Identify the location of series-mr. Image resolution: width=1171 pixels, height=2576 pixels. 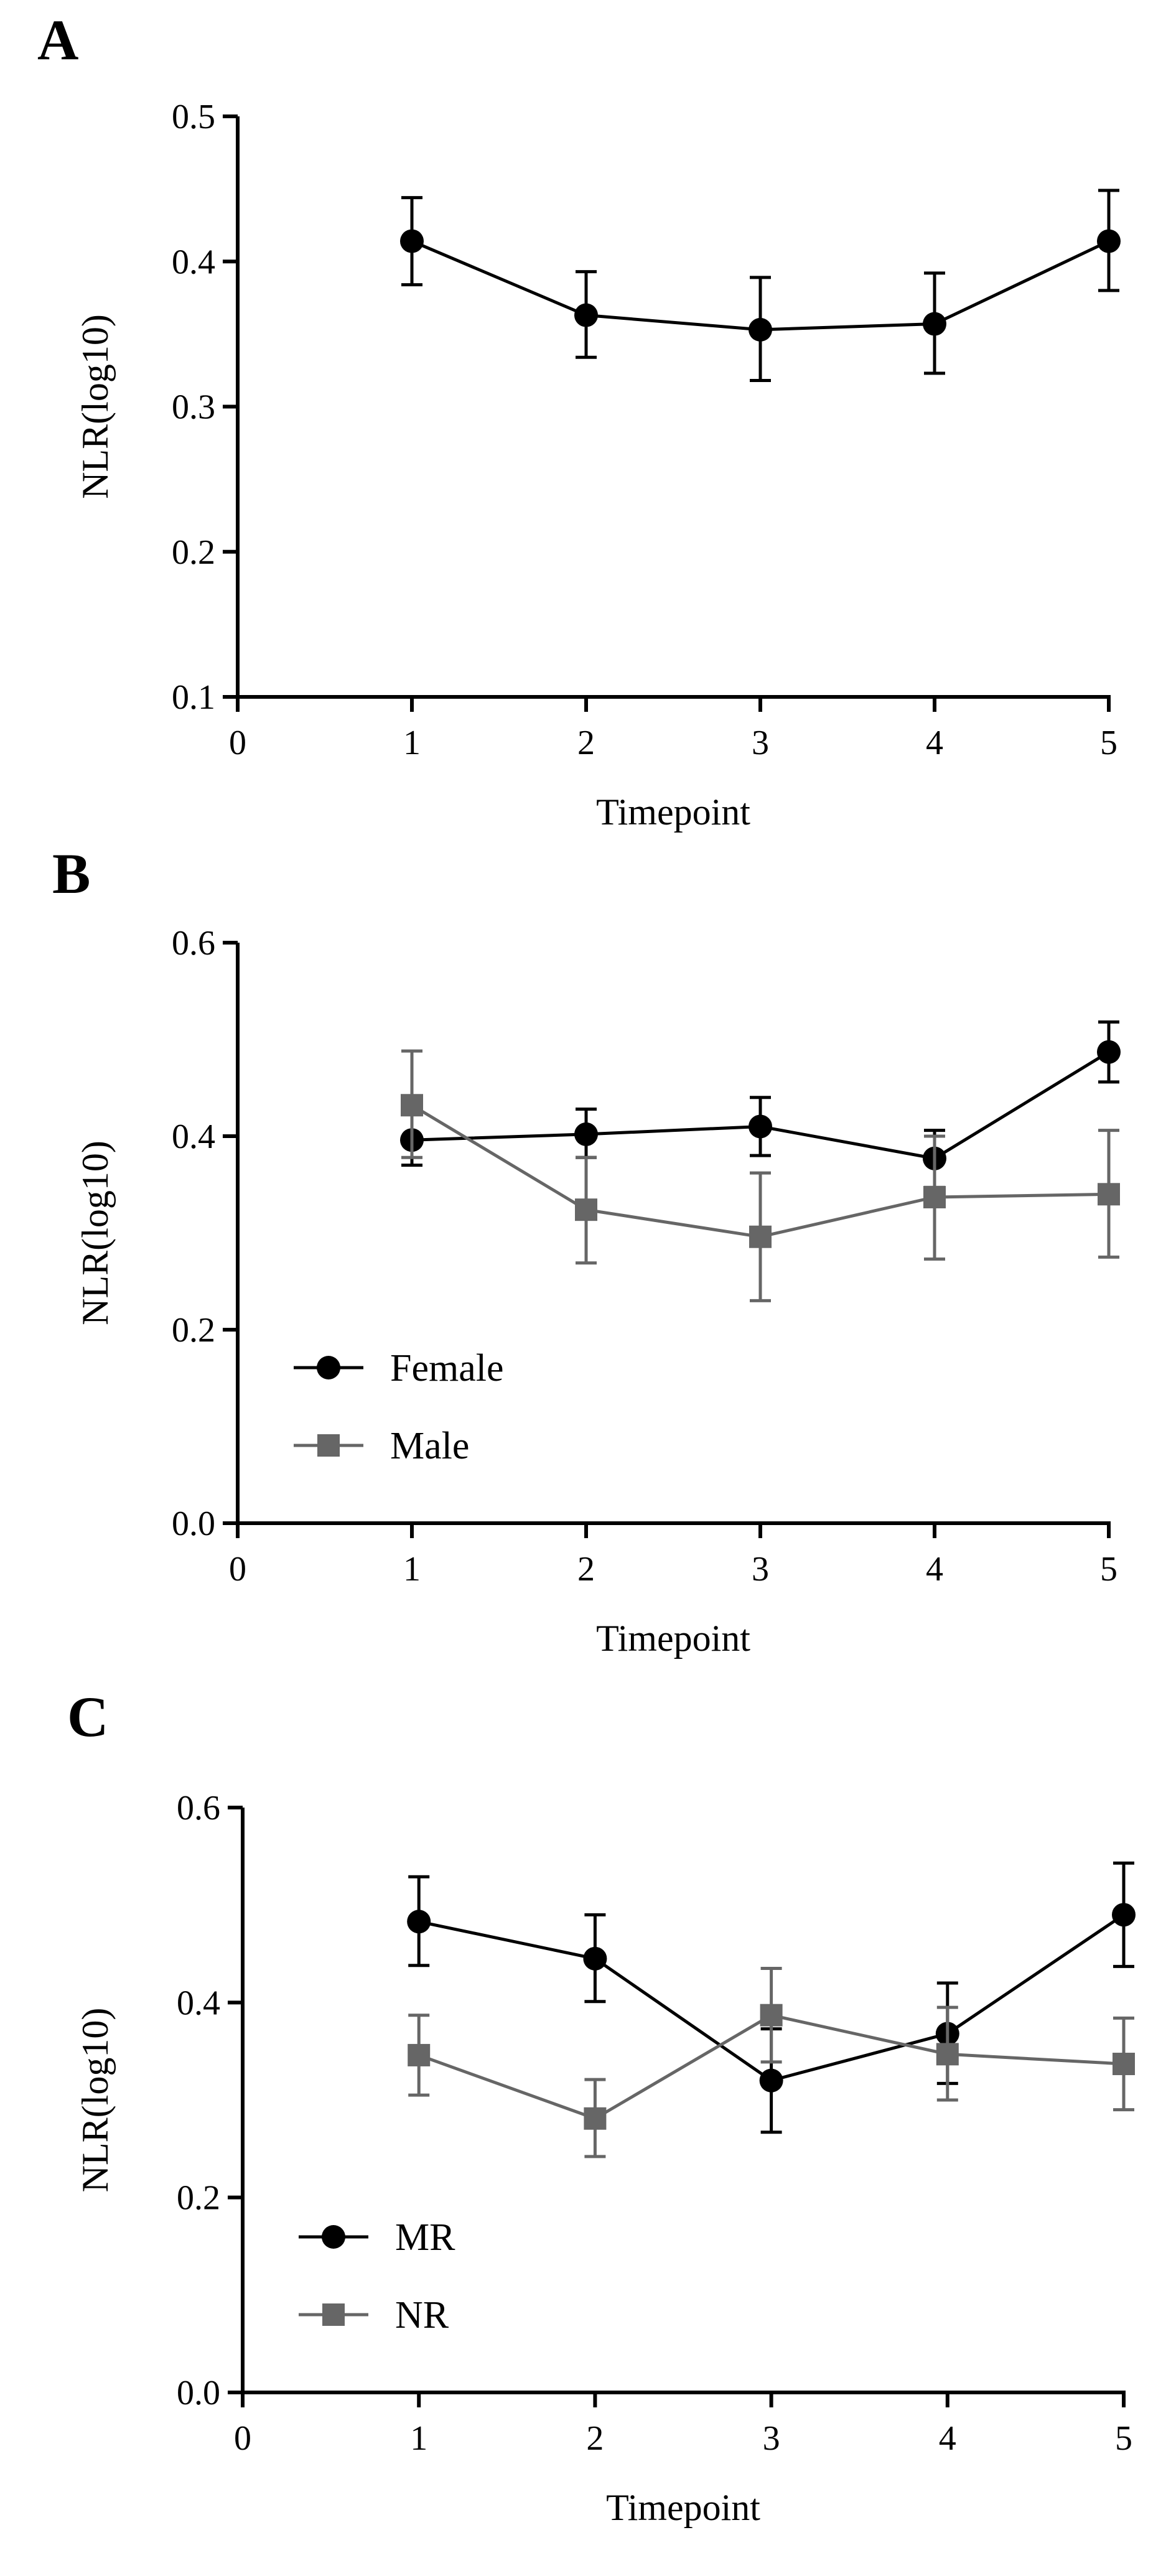
(771, 1998).